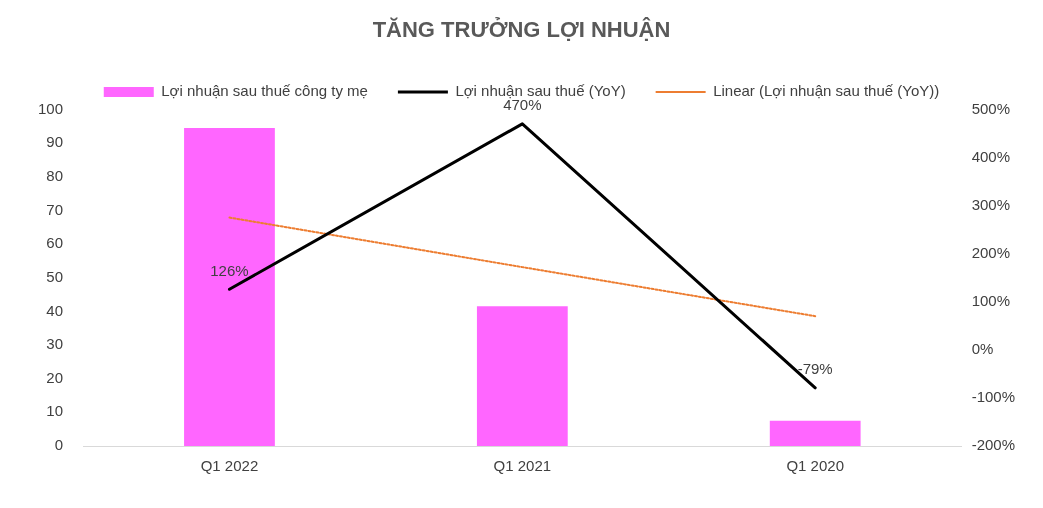 The image size is (1043, 508). Describe the element at coordinates (826, 91) in the screenshot. I see `legend-label: Linear (Lợi nhuận sau thuế (YoY))` at that location.